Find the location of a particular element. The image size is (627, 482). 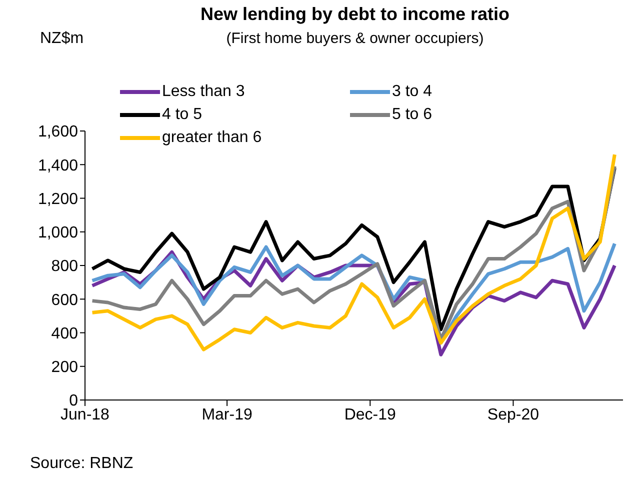

y-tick-label: 1,600 is located at coordinates (58, 132).